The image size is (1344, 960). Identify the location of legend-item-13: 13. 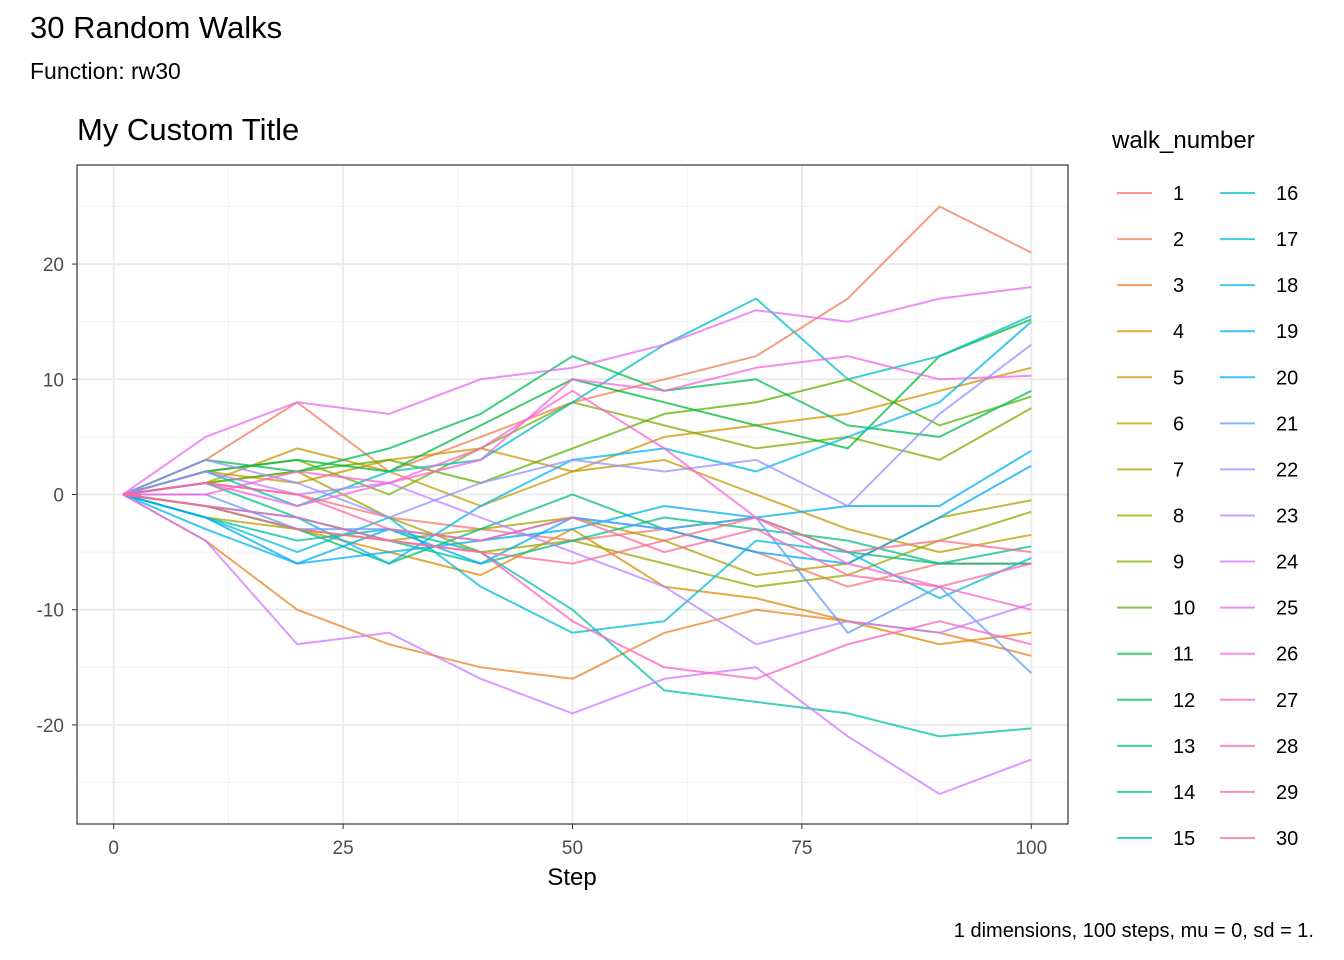
(1156, 747).